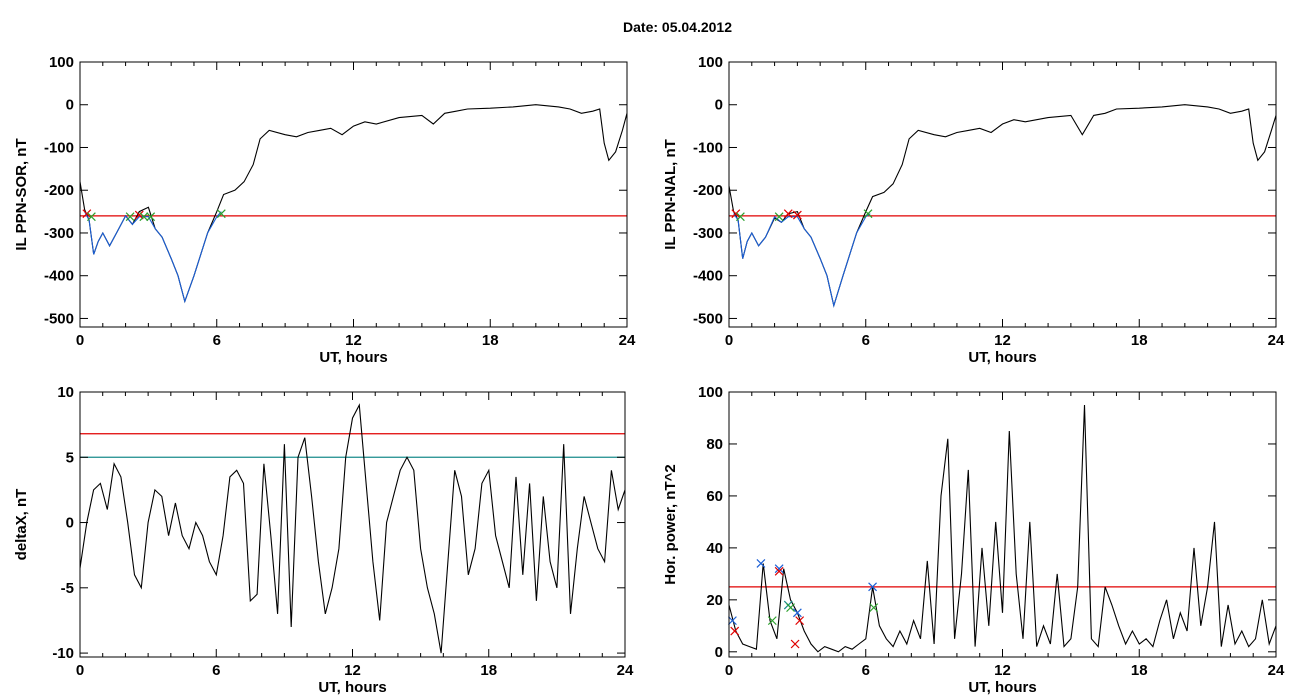  What do you see at coordinates (65, 392) in the screenshot?
I see `y-tick-label: 10` at bounding box center [65, 392].